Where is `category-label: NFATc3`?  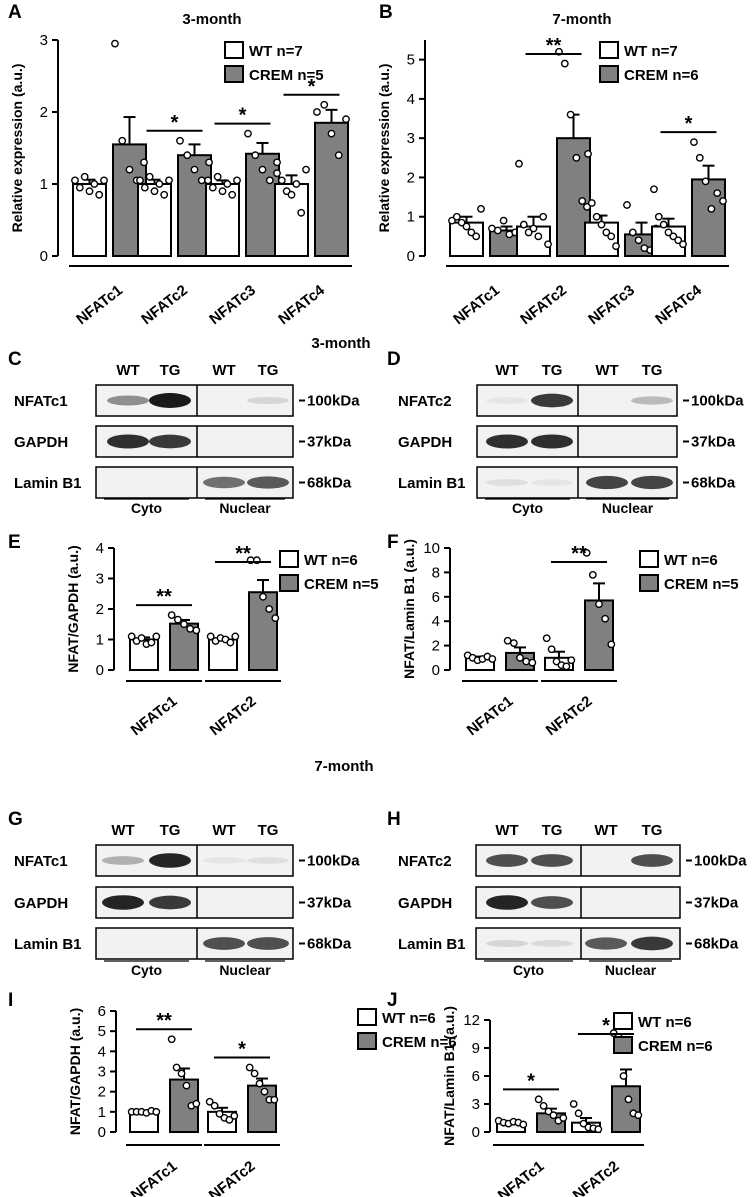
category-label: NFATc3 is located at coordinates (611, 305).